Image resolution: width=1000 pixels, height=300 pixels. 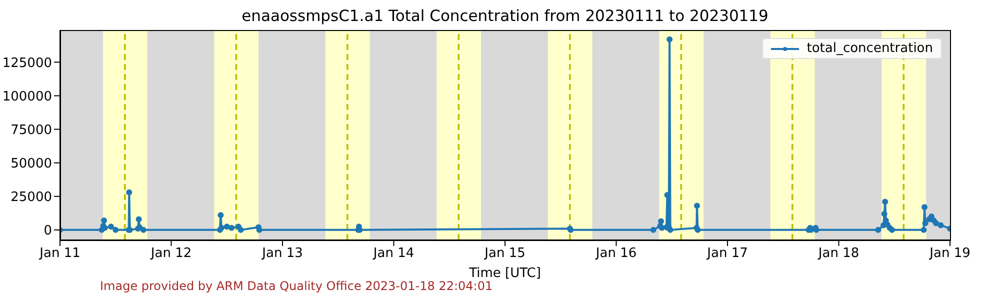 I want to click on x-axis-title: Time [UTC], so click(x=505, y=273).